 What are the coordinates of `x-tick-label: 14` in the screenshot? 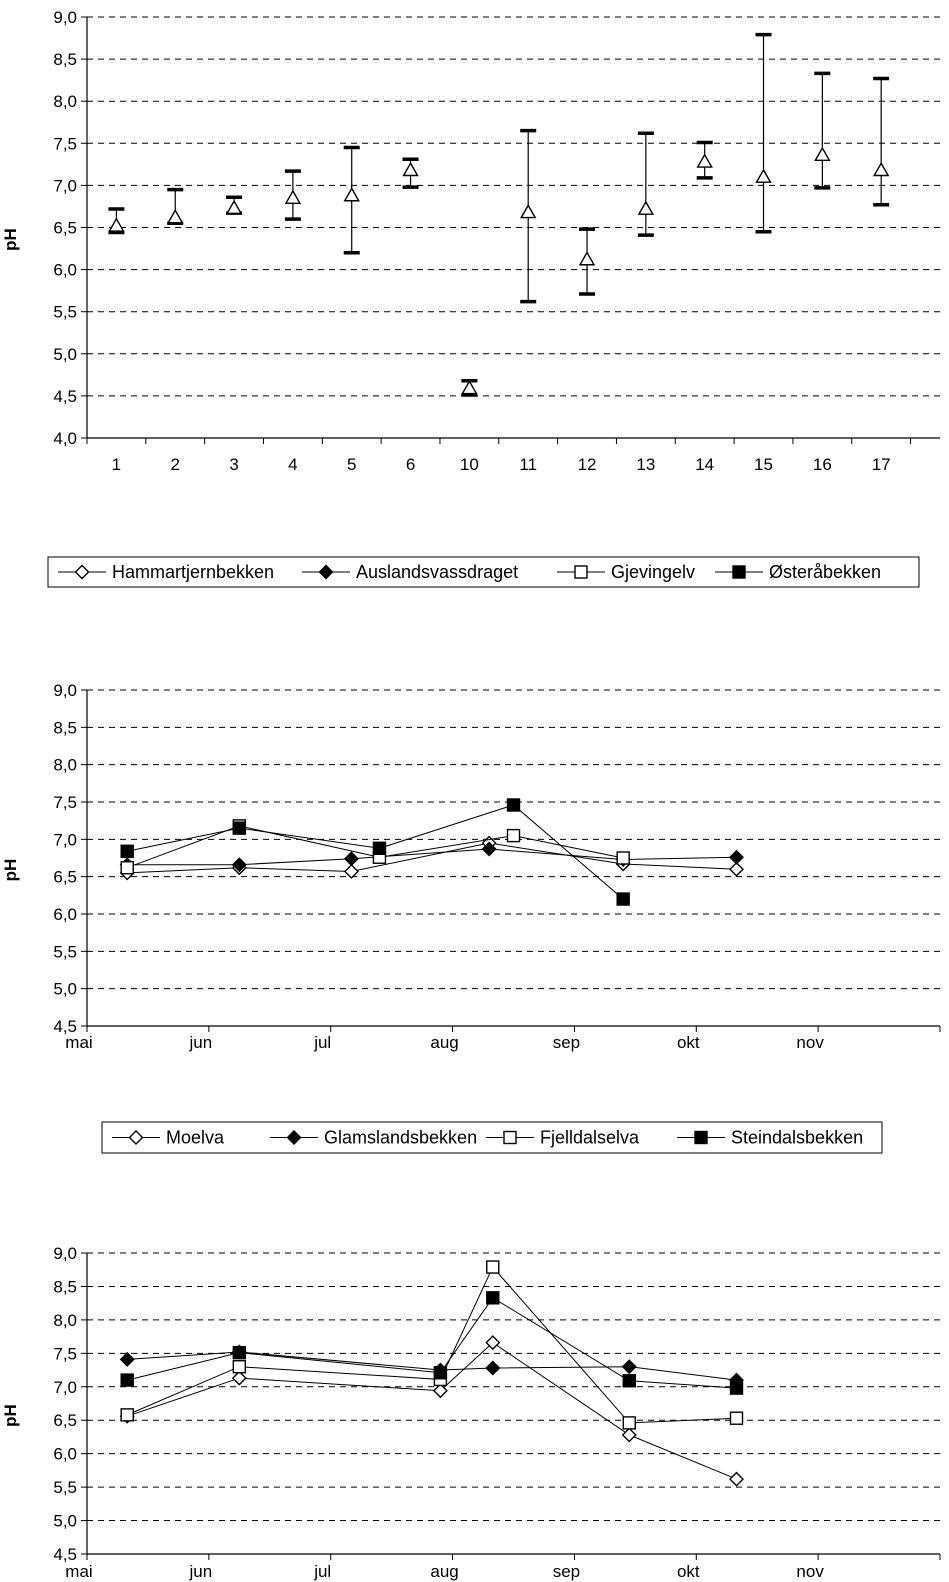 It's located at (704, 464).